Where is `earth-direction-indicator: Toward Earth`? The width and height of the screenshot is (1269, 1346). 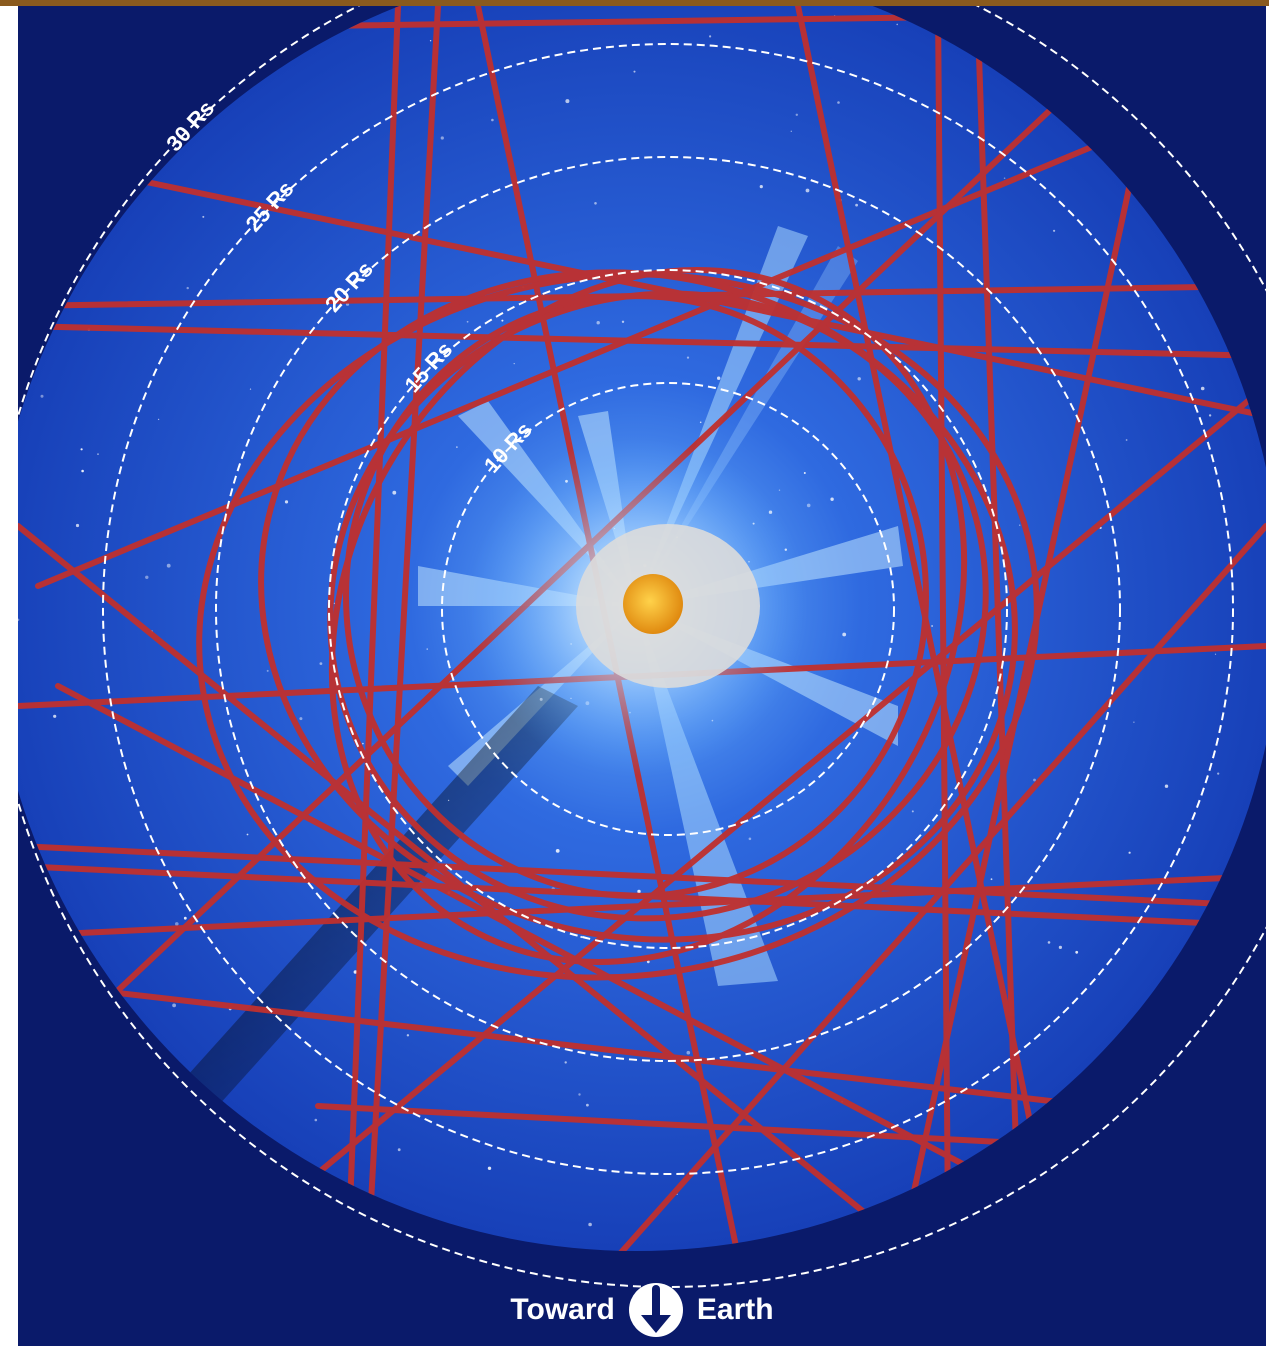 earth-direction-indicator: Toward Earth is located at coordinates (642, 1310).